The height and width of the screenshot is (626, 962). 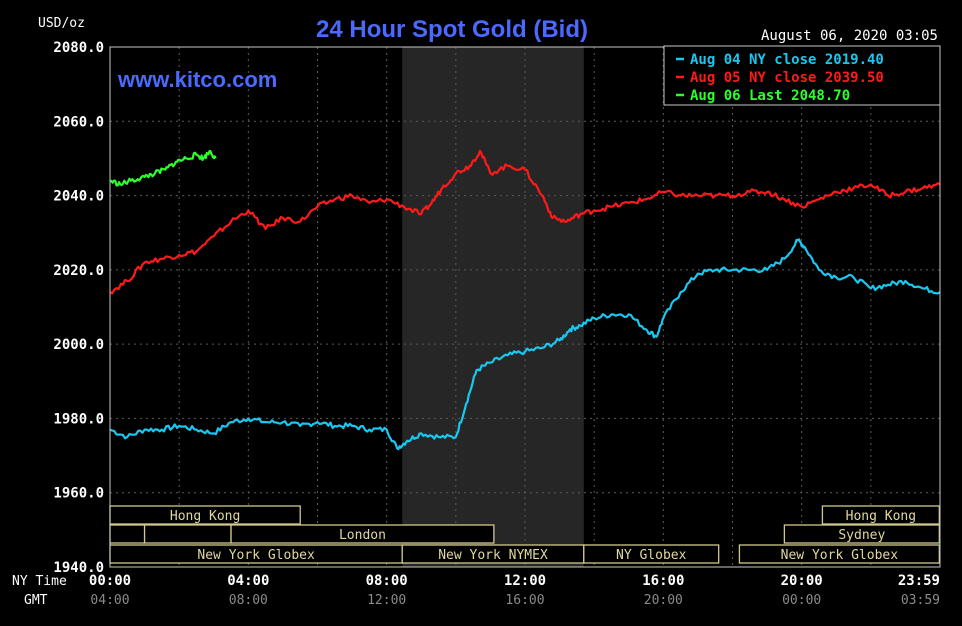 I want to click on session-label: New York NYMEX, so click(x=493, y=555).